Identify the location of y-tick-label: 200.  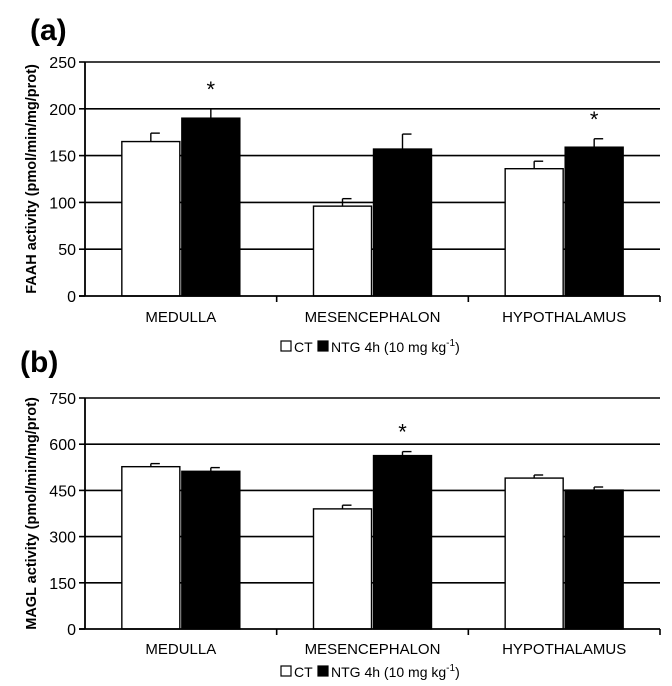
(62, 110).